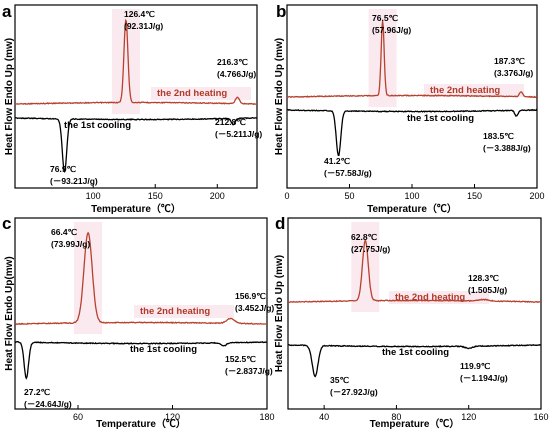 This screenshot has height=431, width=550. What do you see at coordinates (286, 196) in the screenshot?
I see `x-tick-label: 0` at bounding box center [286, 196].